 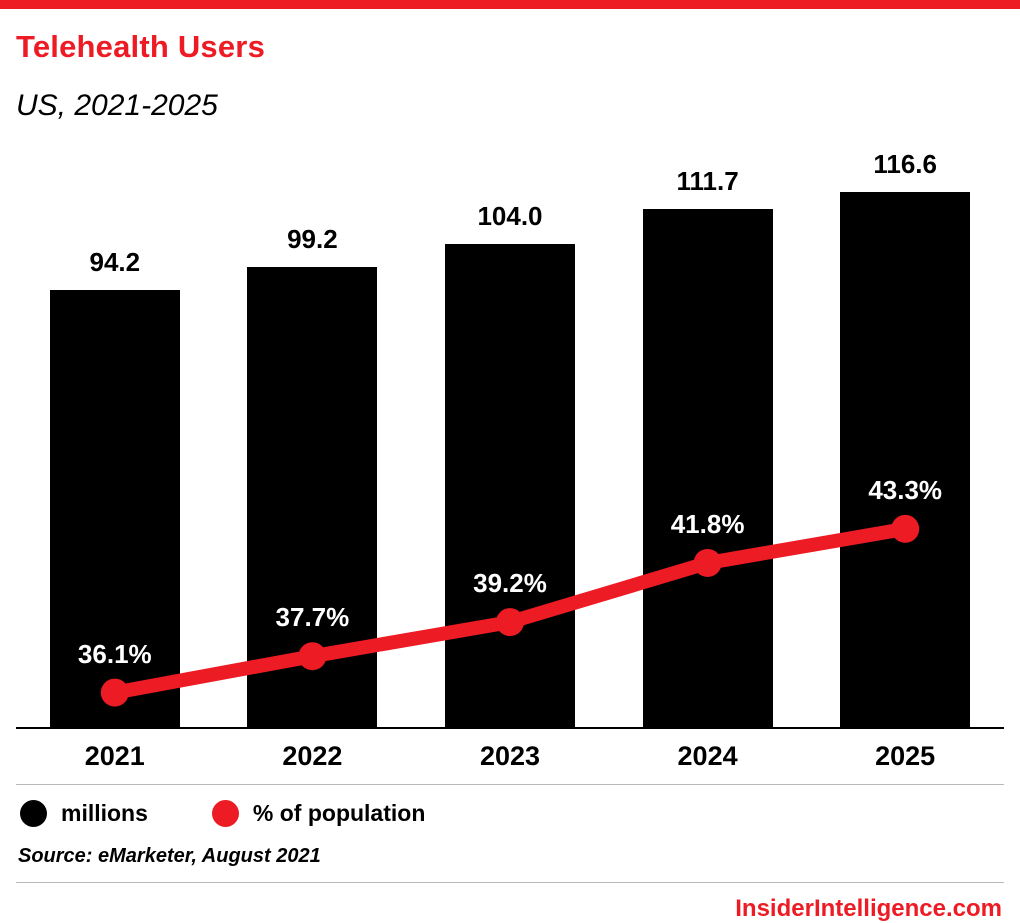 I want to click on bar-value-label-2022: 99.2, so click(x=312, y=238).